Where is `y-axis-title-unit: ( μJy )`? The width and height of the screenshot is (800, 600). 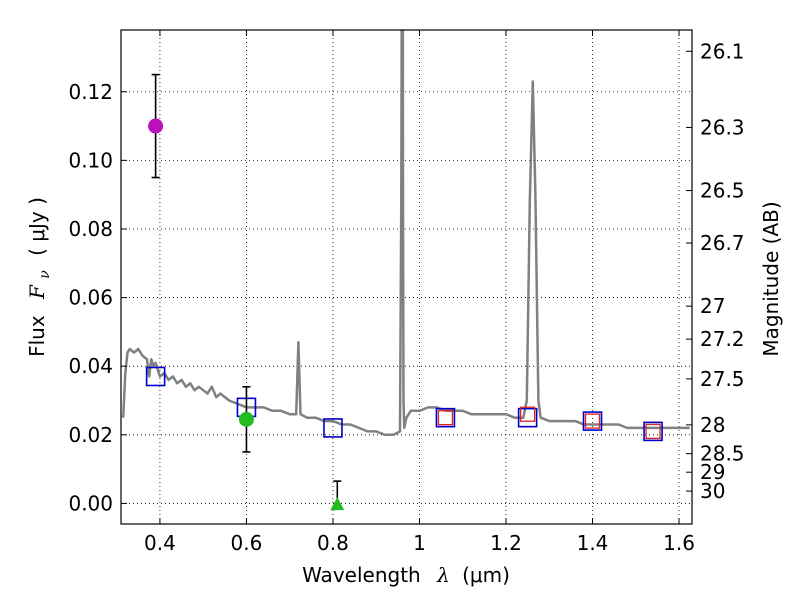
y-axis-title-unit: ( μJy ) is located at coordinates (37, 226).